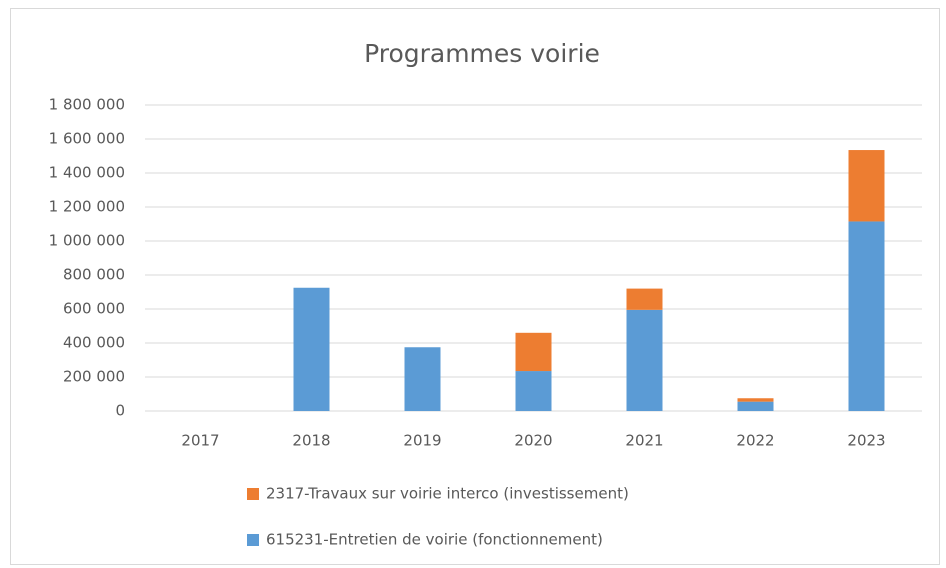 This screenshot has width=946, height=568. I want to click on x-tick-label: 2019, so click(422, 441).